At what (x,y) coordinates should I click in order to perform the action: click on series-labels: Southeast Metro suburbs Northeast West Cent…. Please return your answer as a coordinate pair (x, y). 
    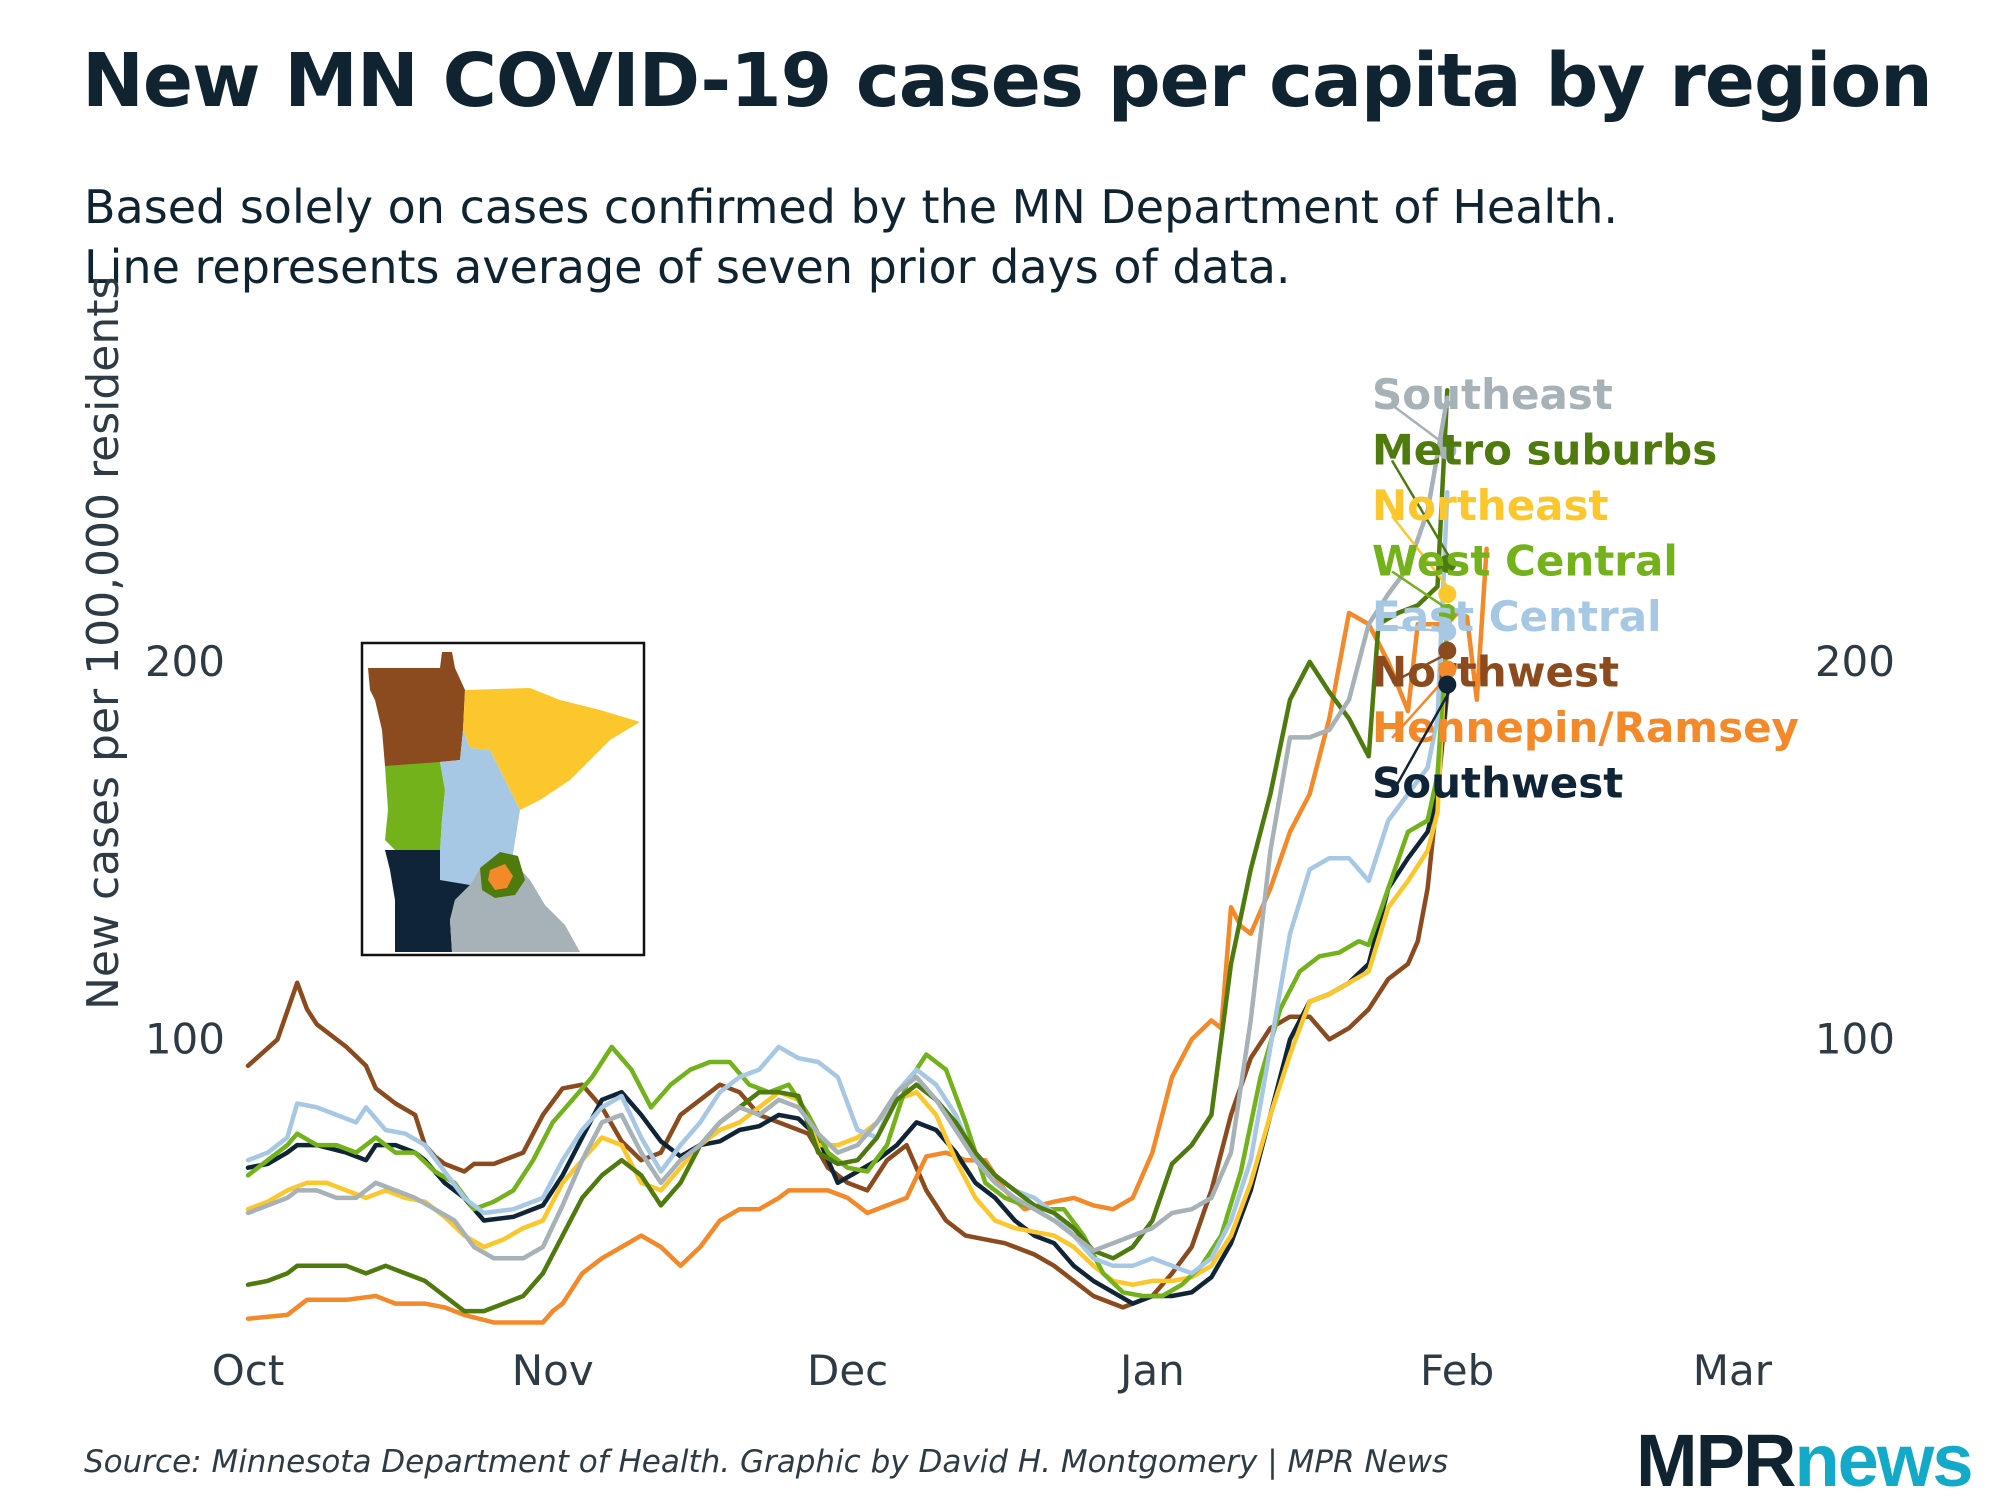
    Looking at the image, I should click on (1585, 589).